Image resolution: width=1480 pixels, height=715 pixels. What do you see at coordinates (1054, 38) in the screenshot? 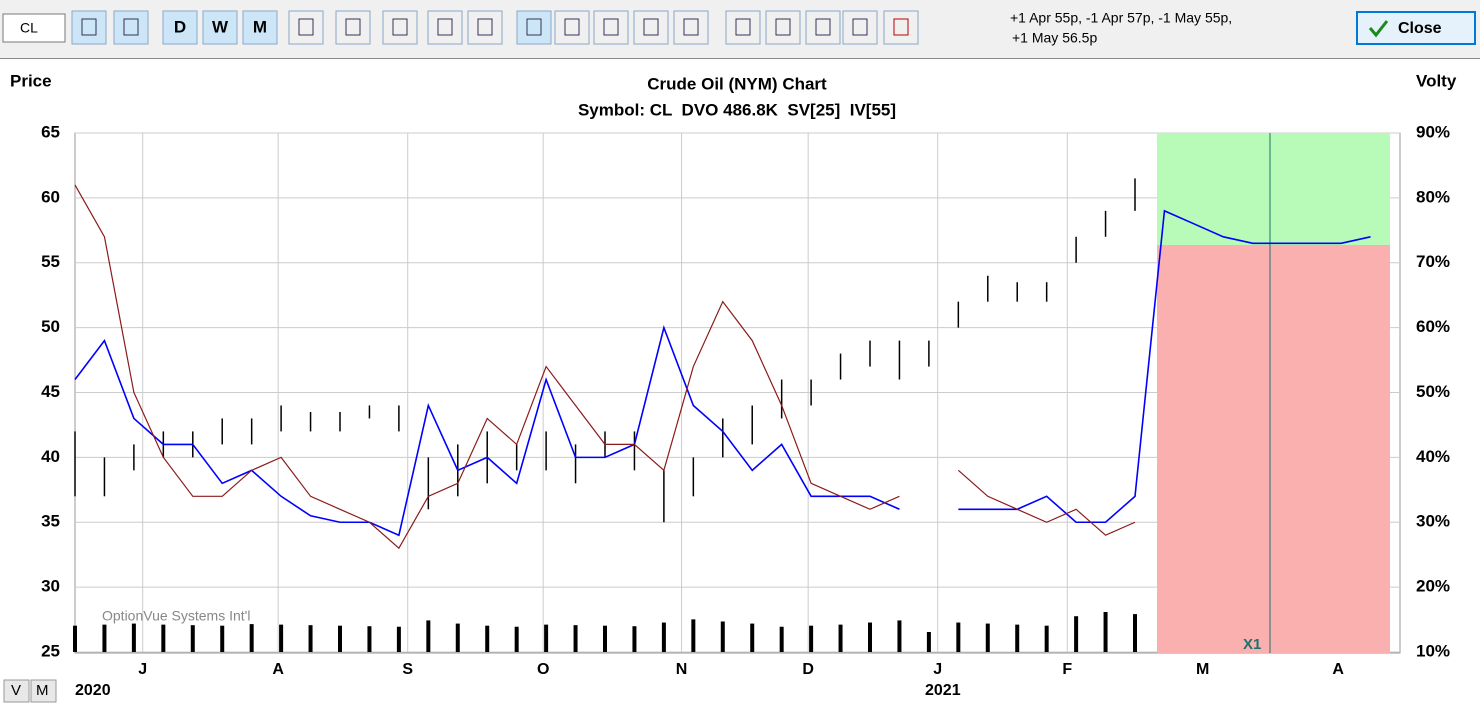
I see `positions-line: +1 May 56.5p` at bounding box center [1054, 38].